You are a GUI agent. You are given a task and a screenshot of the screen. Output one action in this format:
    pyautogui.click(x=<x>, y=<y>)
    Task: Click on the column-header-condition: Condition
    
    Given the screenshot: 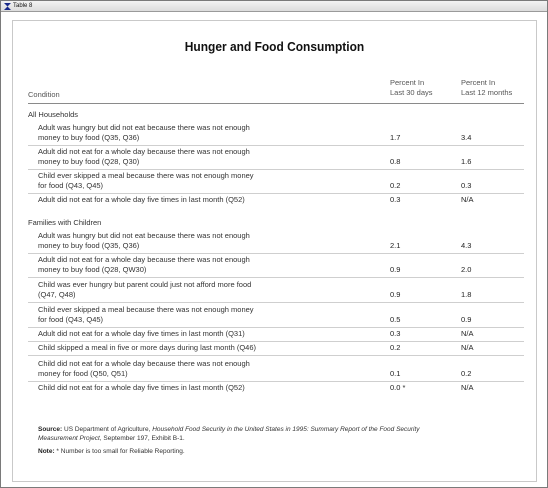 What is the action you would take?
    pyautogui.click(x=44, y=94)
    